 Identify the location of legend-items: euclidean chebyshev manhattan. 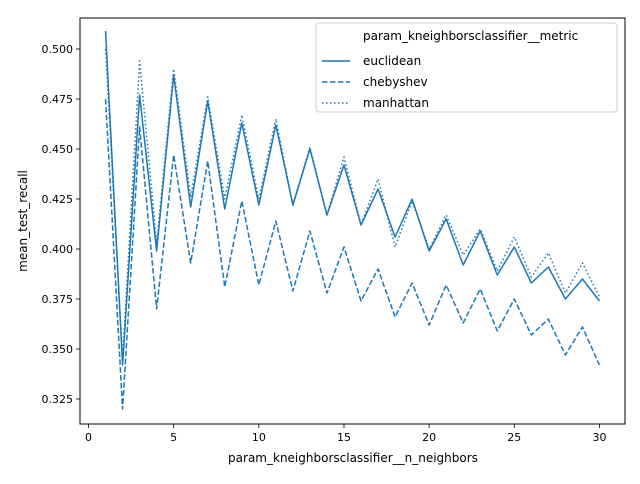
(375, 82).